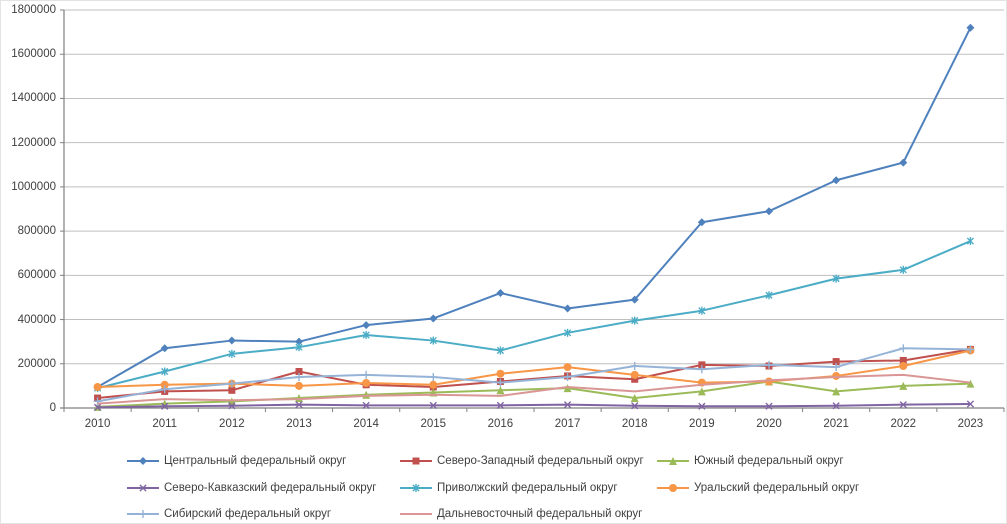 The image size is (1007, 524). What do you see at coordinates (416, 514) in the screenshot?
I see `none-legend-icon` at bounding box center [416, 514].